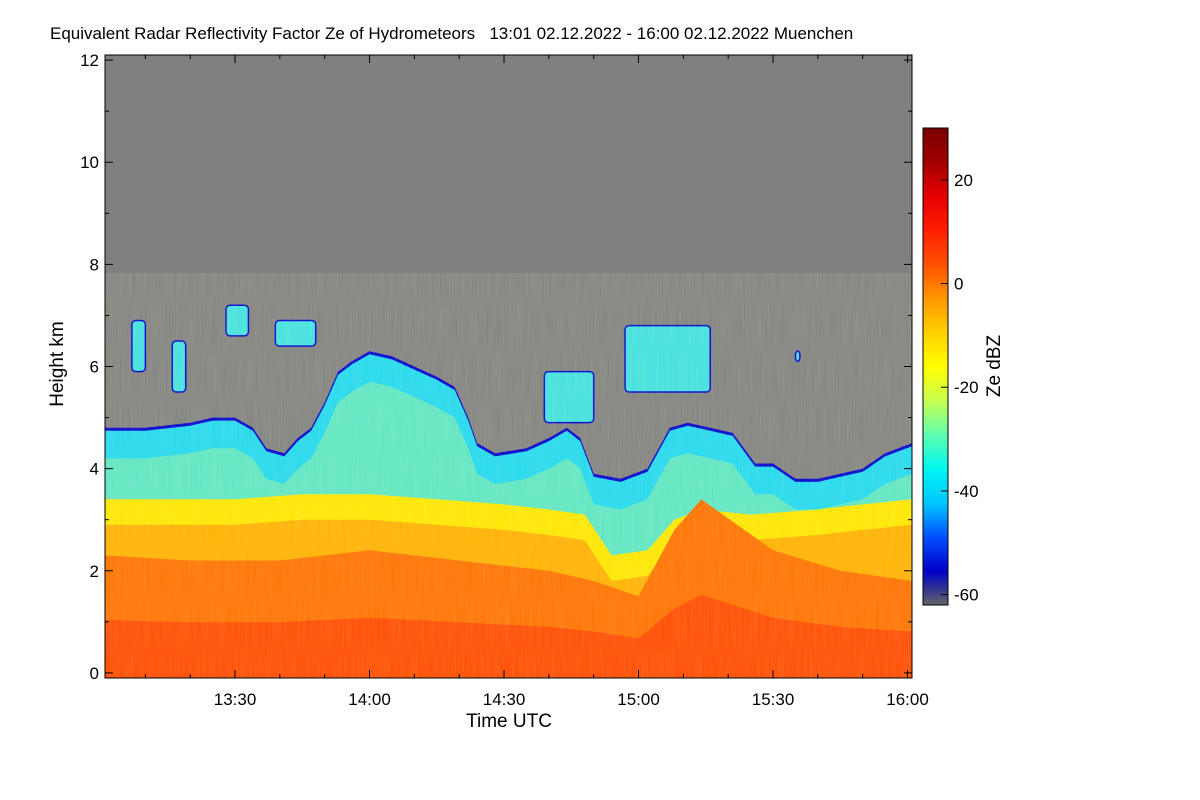  What do you see at coordinates (235, 699) in the screenshot?
I see `x-tick-label: 13:30` at bounding box center [235, 699].